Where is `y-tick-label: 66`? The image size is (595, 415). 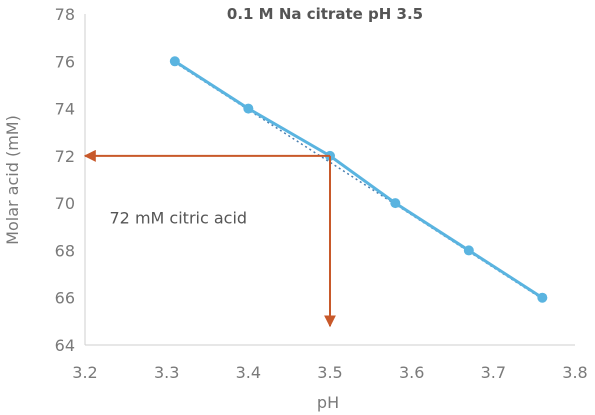
y-tick-label: 66 is located at coordinates (65, 298).